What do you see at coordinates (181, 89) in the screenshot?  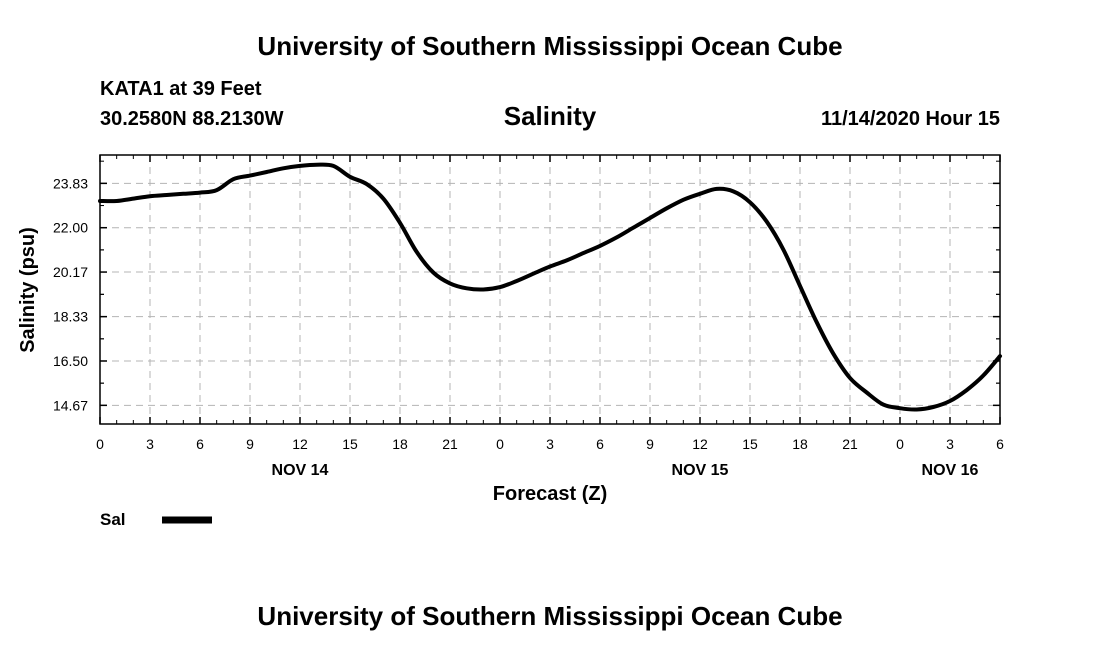 I see `station-name: KATA1 at 39 Feet` at bounding box center [181, 89].